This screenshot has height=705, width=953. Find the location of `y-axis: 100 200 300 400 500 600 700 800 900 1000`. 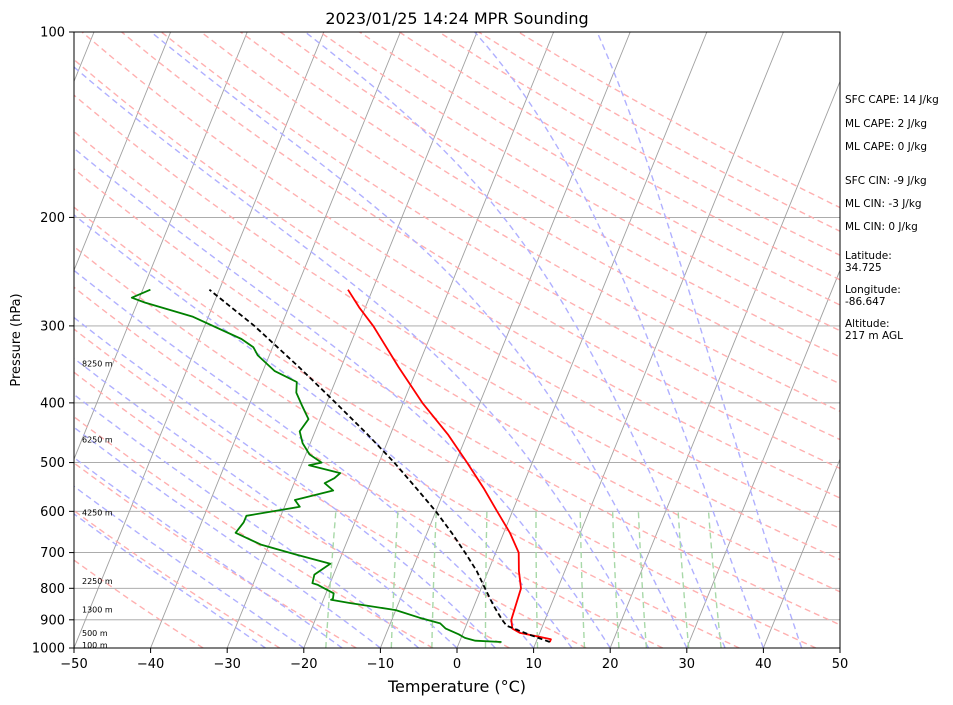

y-axis: 100 200 300 400 500 600 700 800 900 1000 is located at coordinates (53, 341).